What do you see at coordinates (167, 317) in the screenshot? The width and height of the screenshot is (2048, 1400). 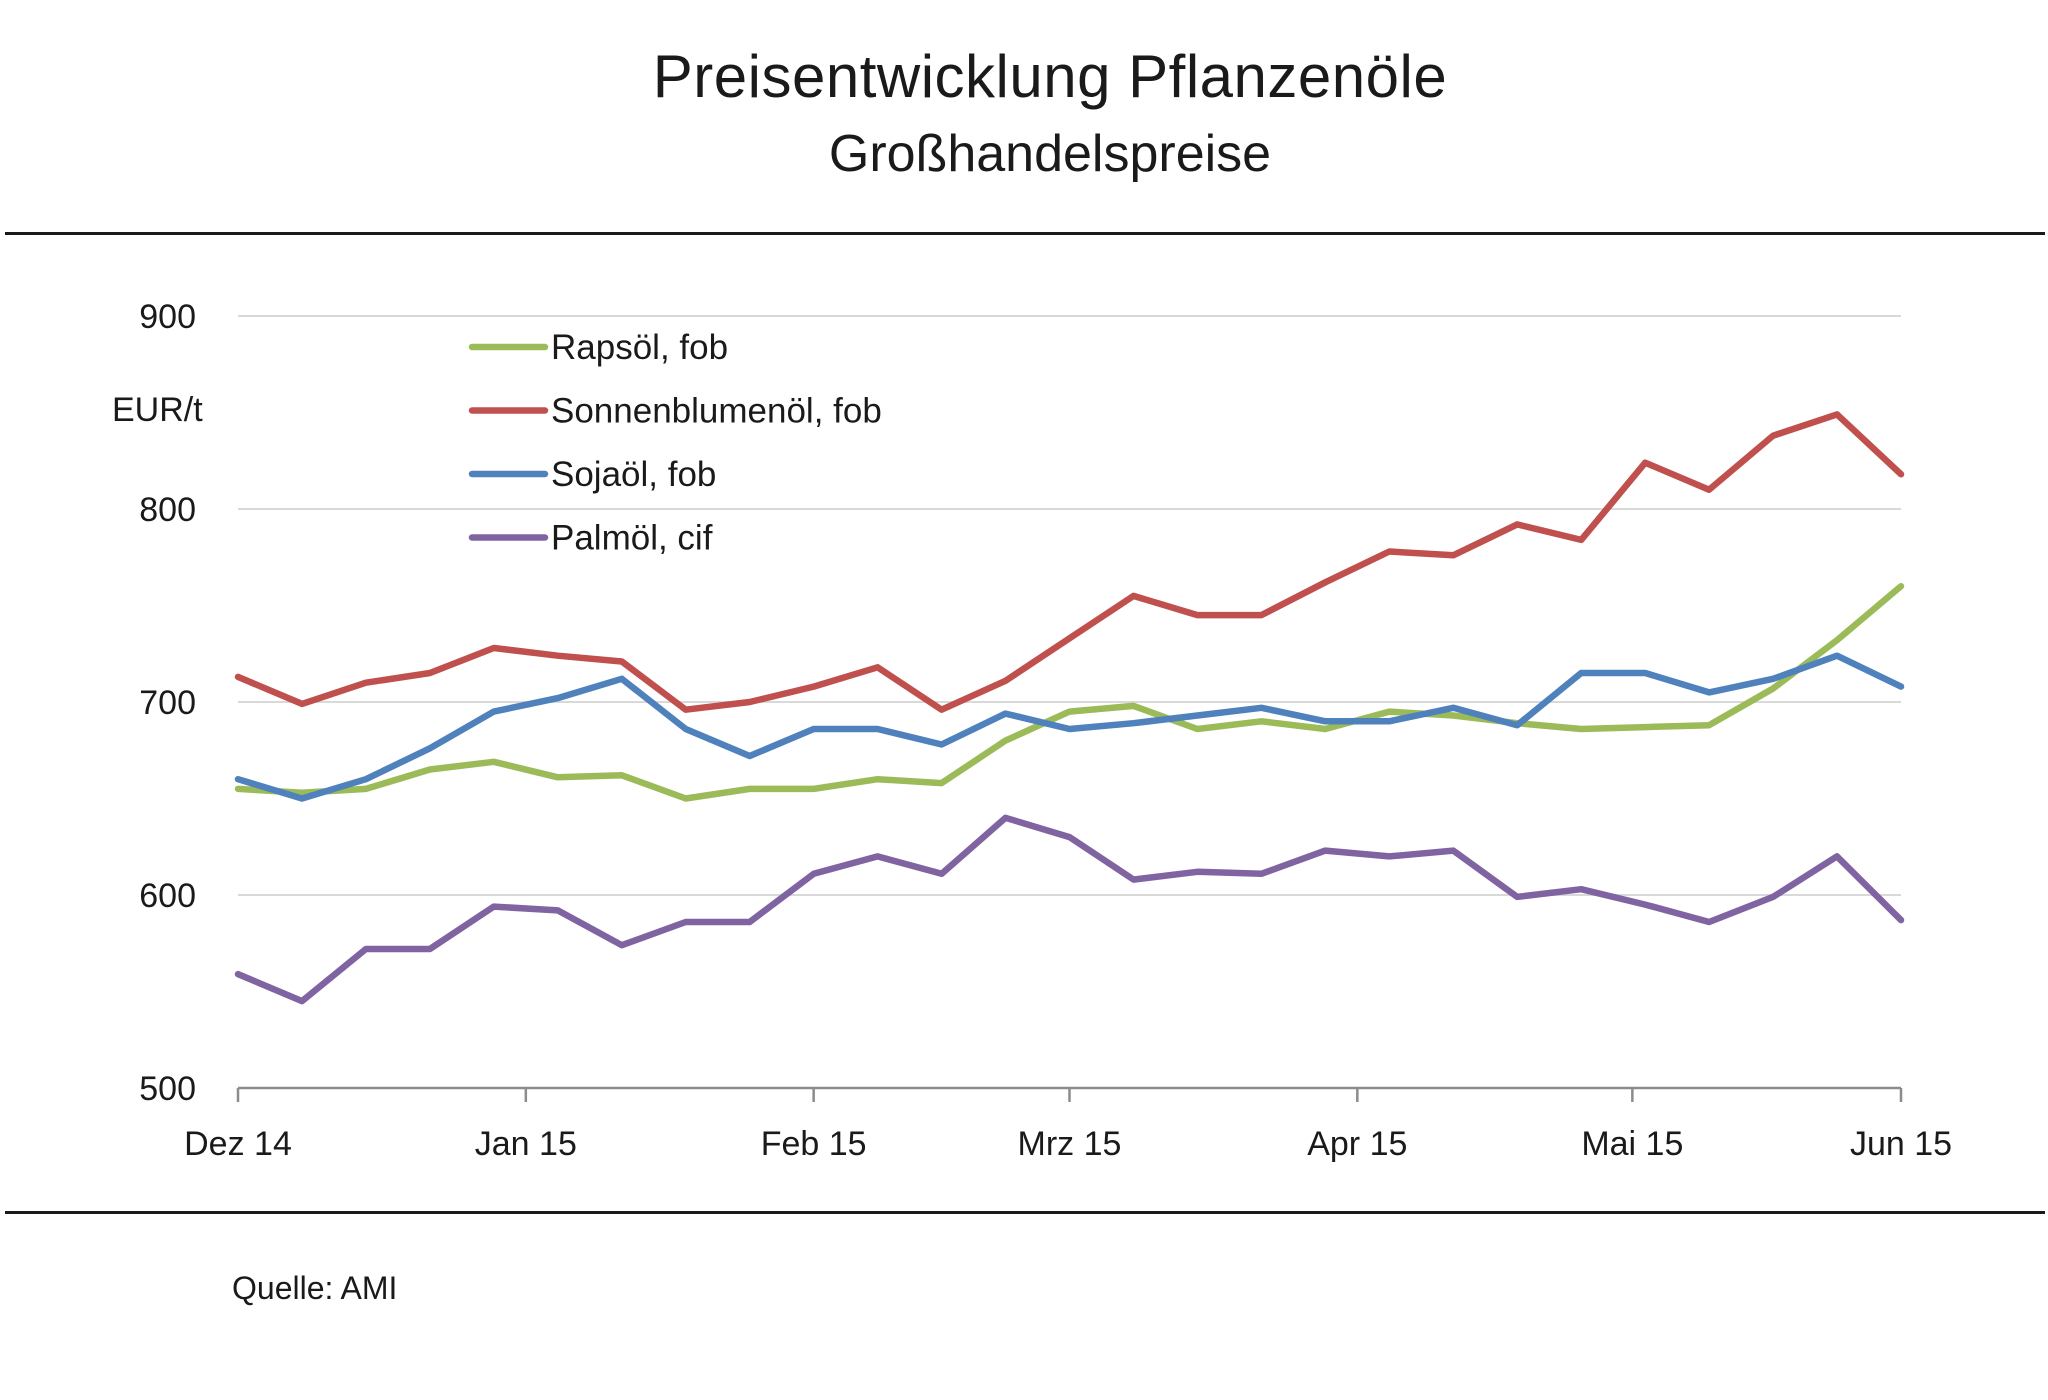 I see `y-tick-label-900: 900` at bounding box center [167, 317].